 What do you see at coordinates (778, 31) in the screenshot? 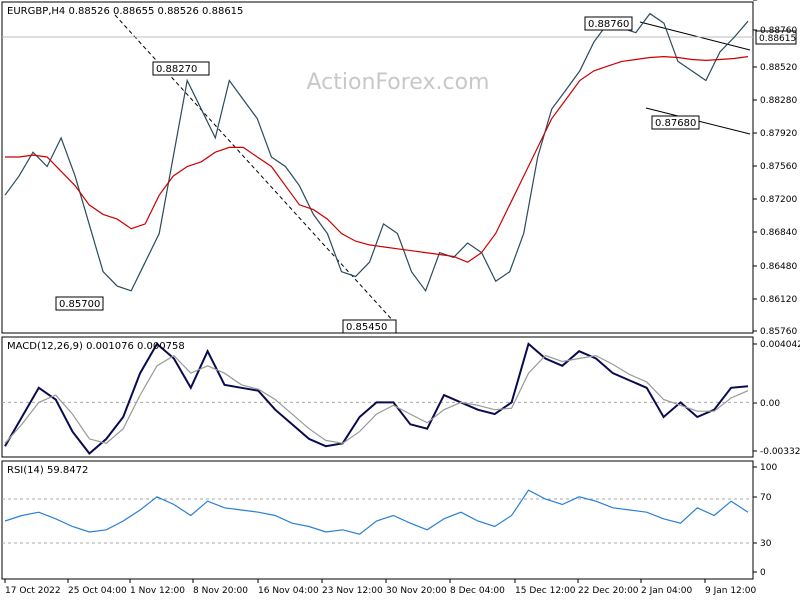
I see `y-tick-label: 0.88760` at bounding box center [778, 31].